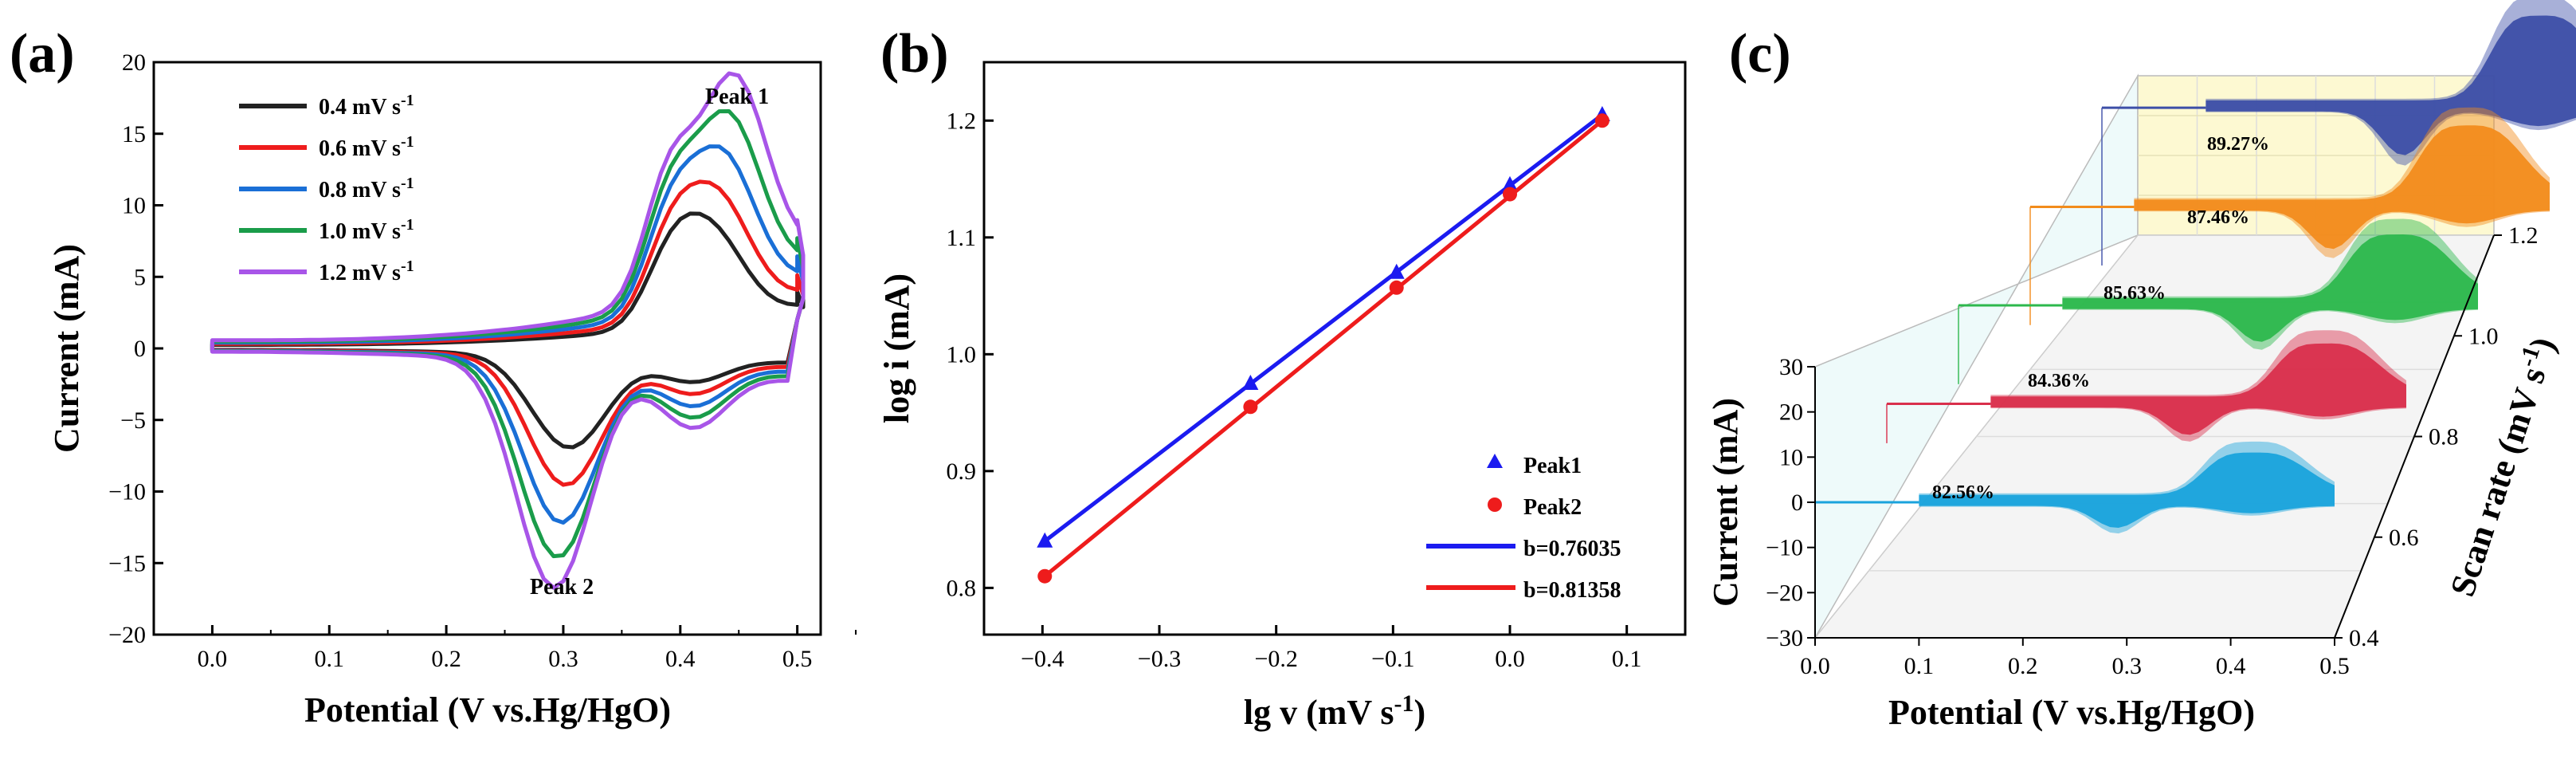 This screenshot has width=2576, height=759. I want to click on x-tick-label-c: 0.2, so click(2023, 666).